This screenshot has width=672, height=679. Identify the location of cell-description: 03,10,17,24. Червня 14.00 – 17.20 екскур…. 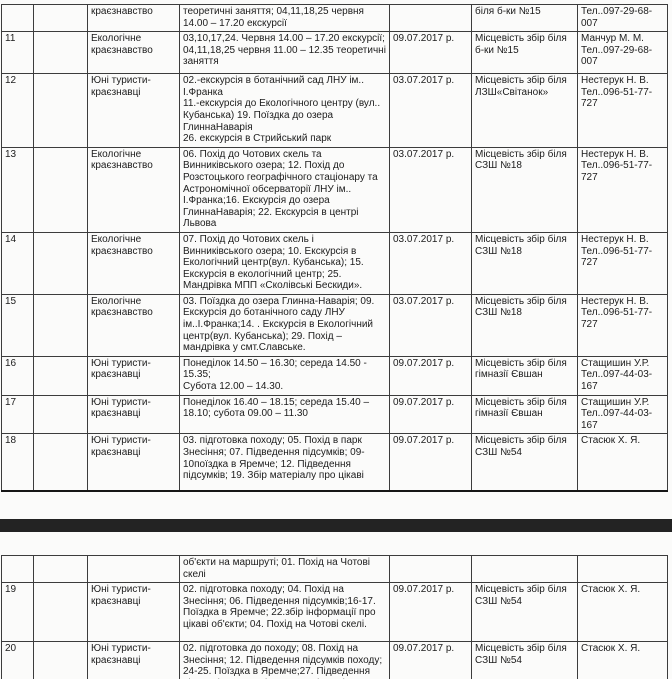
(284, 53).